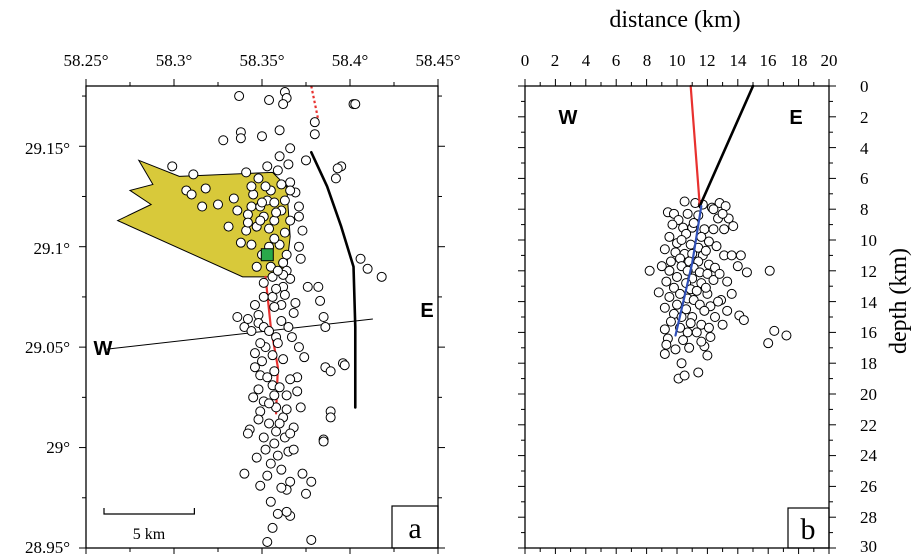 The height and width of the screenshot is (554, 917). I want to click on distance-tick-label: 8, so click(647, 60).